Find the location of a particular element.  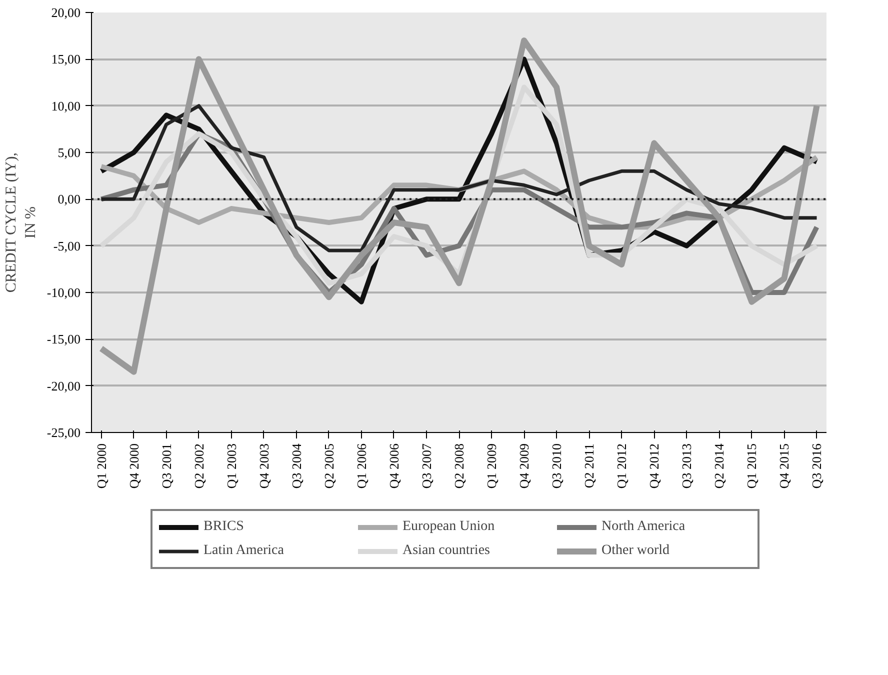

legend-label: Other world is located at coordinates (636, 550).